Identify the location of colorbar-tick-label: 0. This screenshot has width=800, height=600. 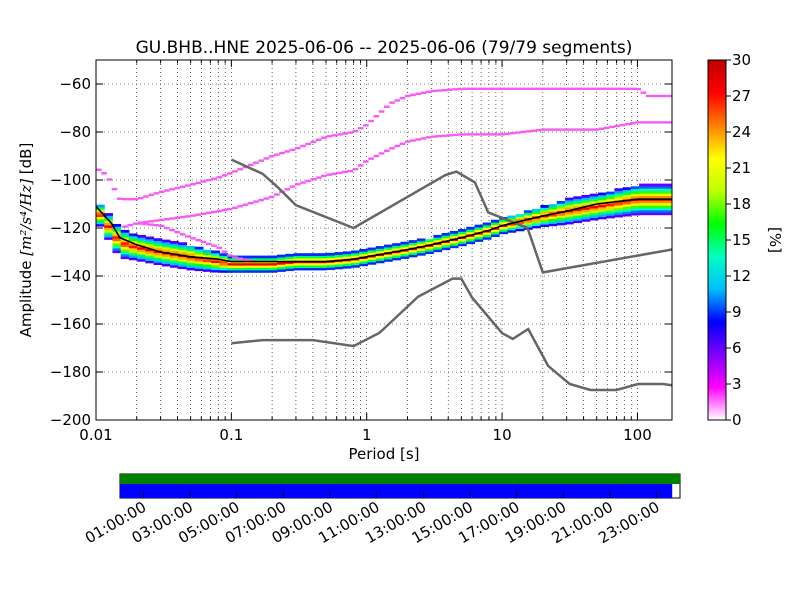
(737, 420).